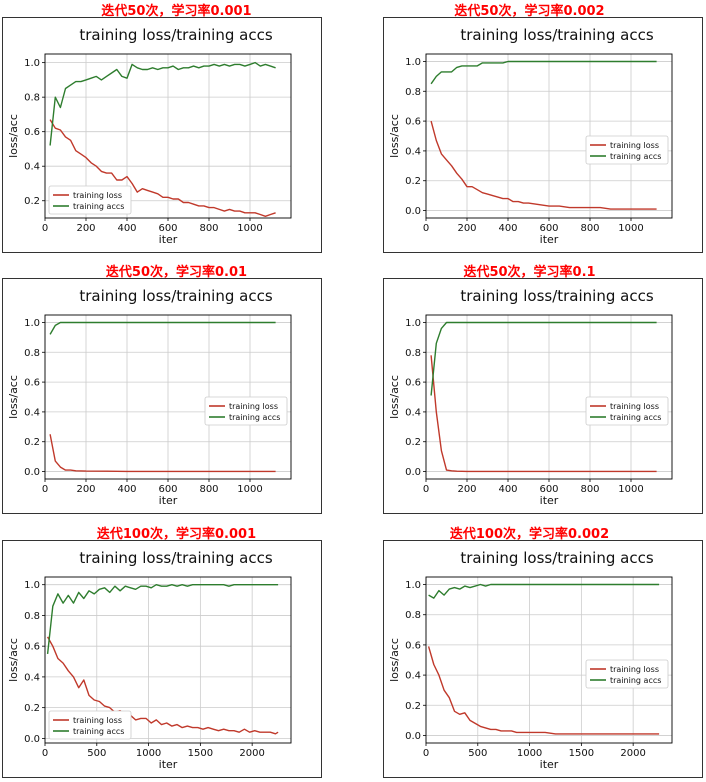 The image size is (706, 782). I want to click on chart3-y-axis-label: loss/acc, so click(13, 397).